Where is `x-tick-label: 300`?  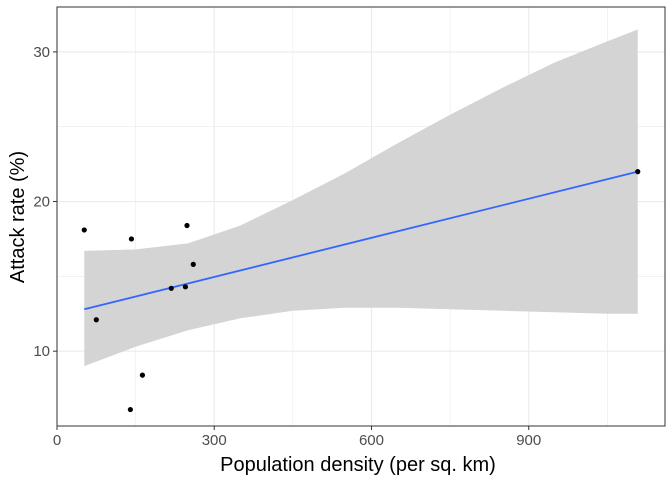 x-tick-label: 300 is located at coordinates (214, 440).